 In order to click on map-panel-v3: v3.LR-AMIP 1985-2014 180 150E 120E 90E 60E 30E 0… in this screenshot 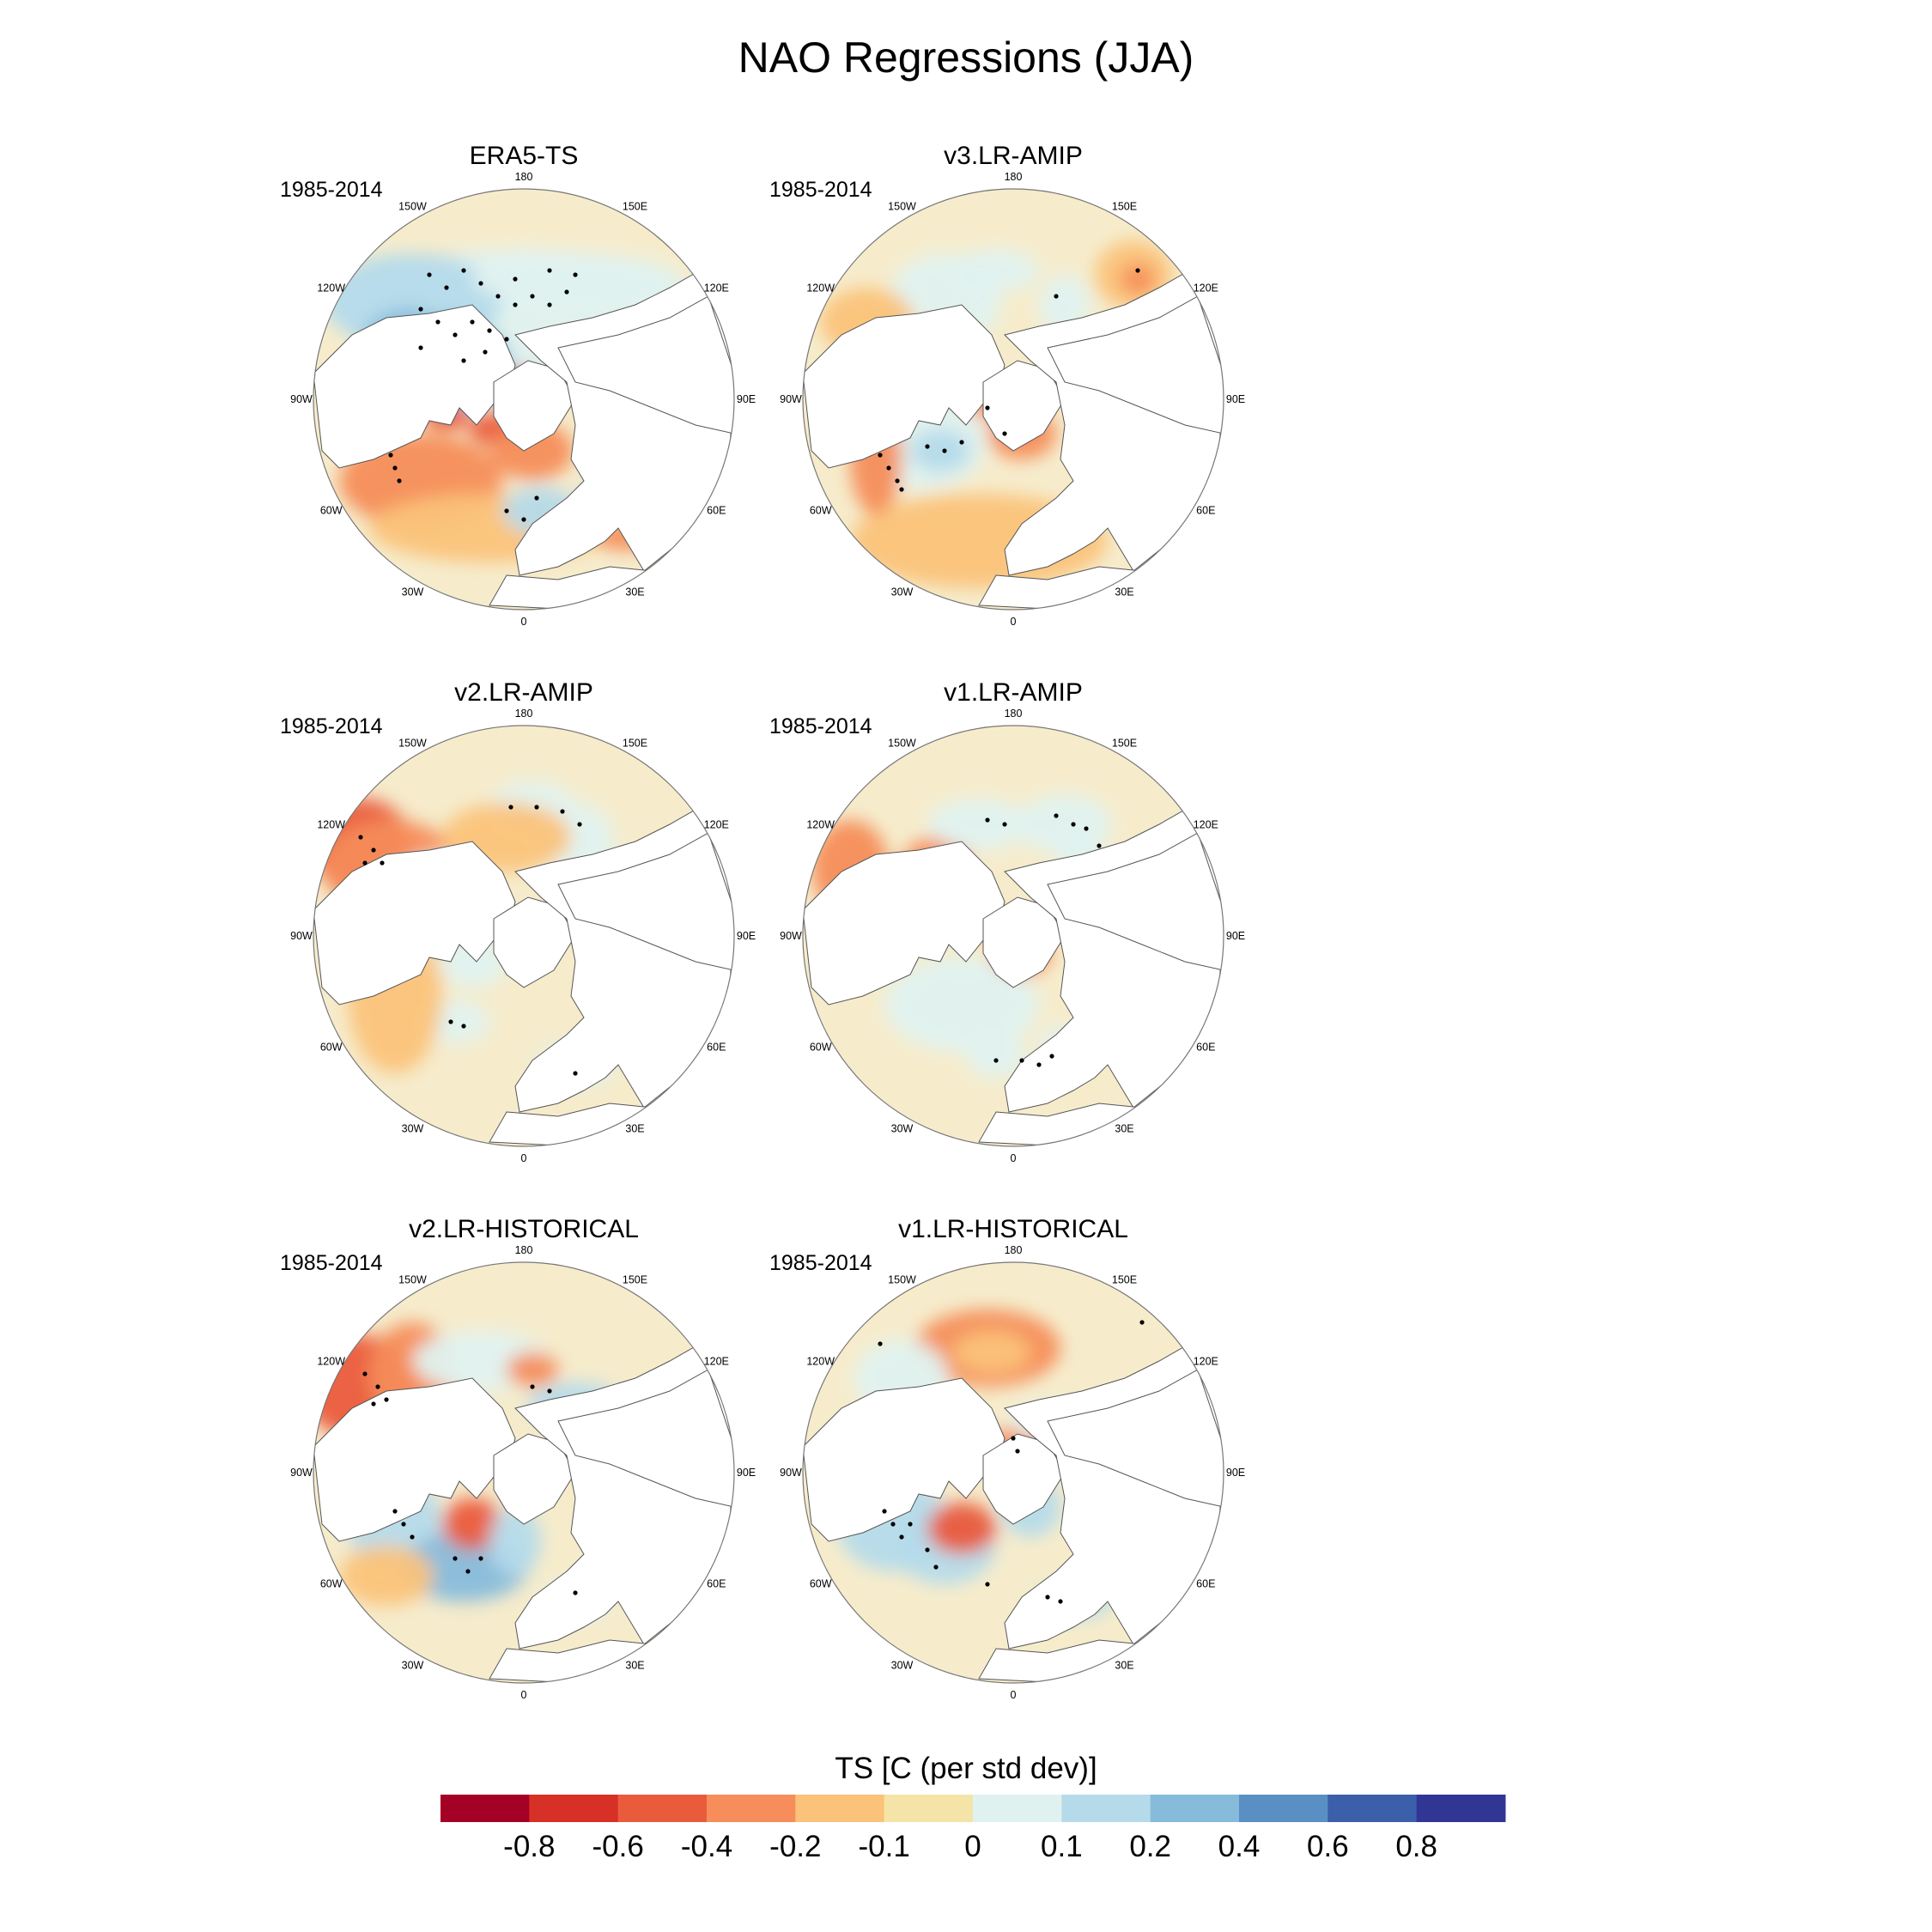, I will do `click(1007, 385)`.